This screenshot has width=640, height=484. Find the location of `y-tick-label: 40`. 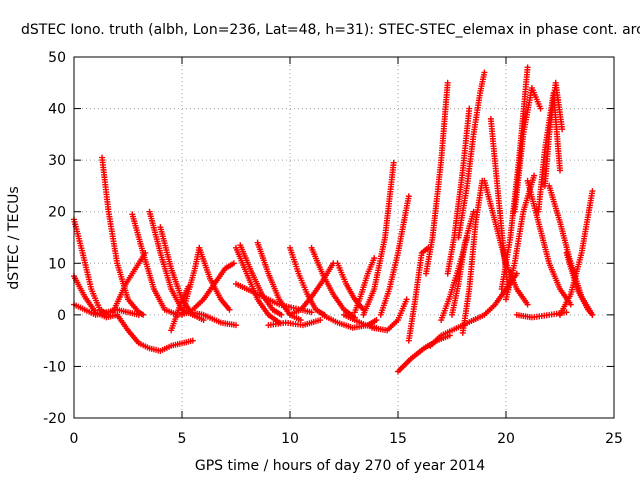

y-tick-label: 40 is located at coordinates (57, 110).